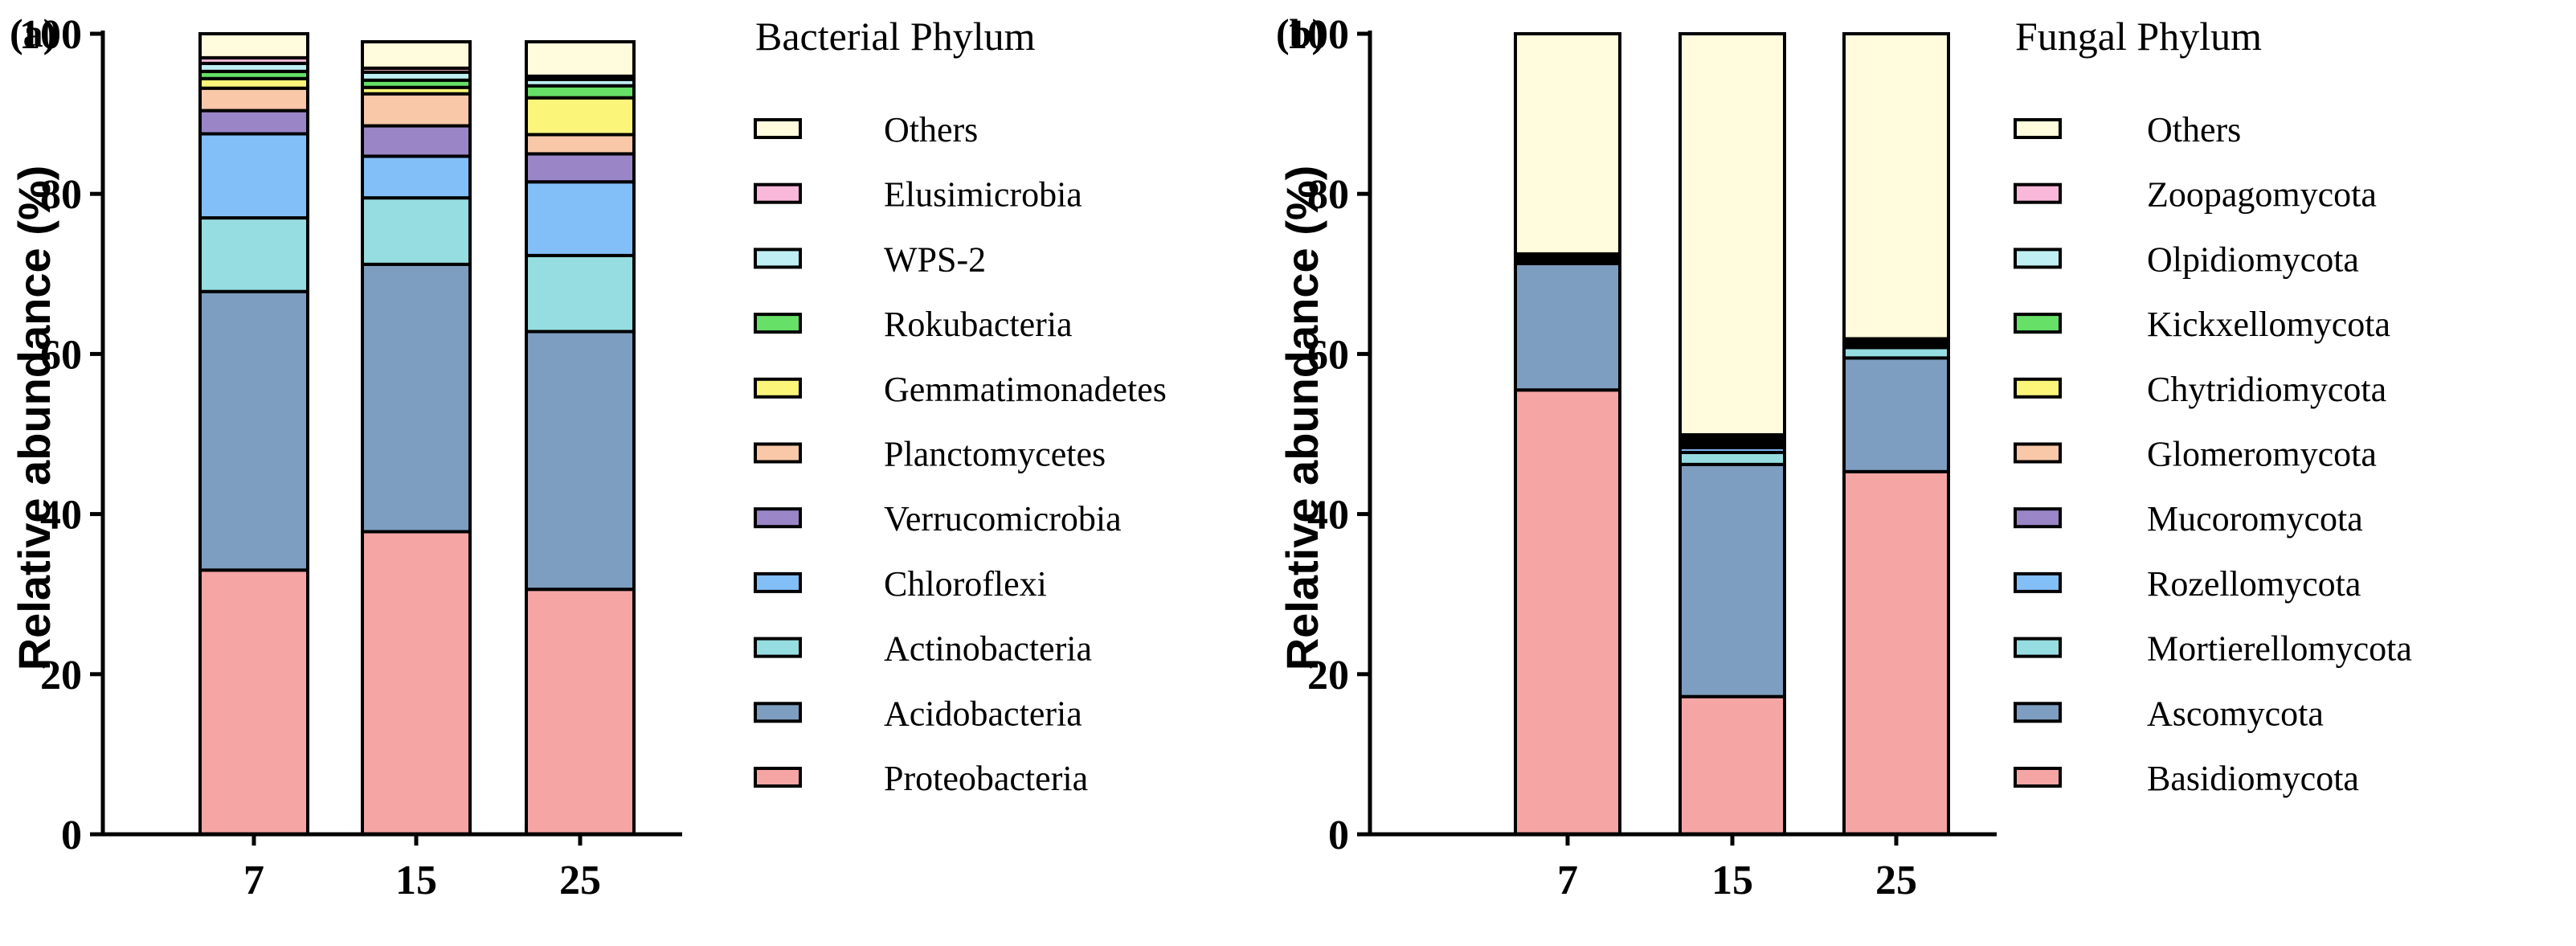 The image size is (2576, 946). What do you see at coordinates (995, 454) in the screenshot?
I see `legend-label-planctomycetes: Planctomycetes` at bounding box center [995, 454].